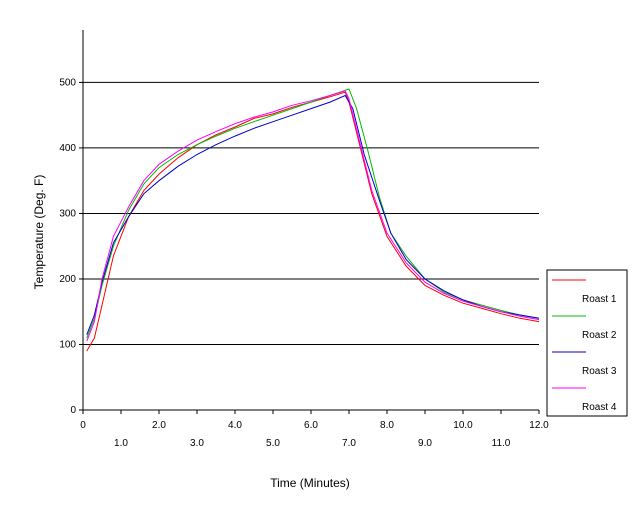 The image size is (632, 505). I want to click on x-tick-label: 8.0, so click(387, 425).